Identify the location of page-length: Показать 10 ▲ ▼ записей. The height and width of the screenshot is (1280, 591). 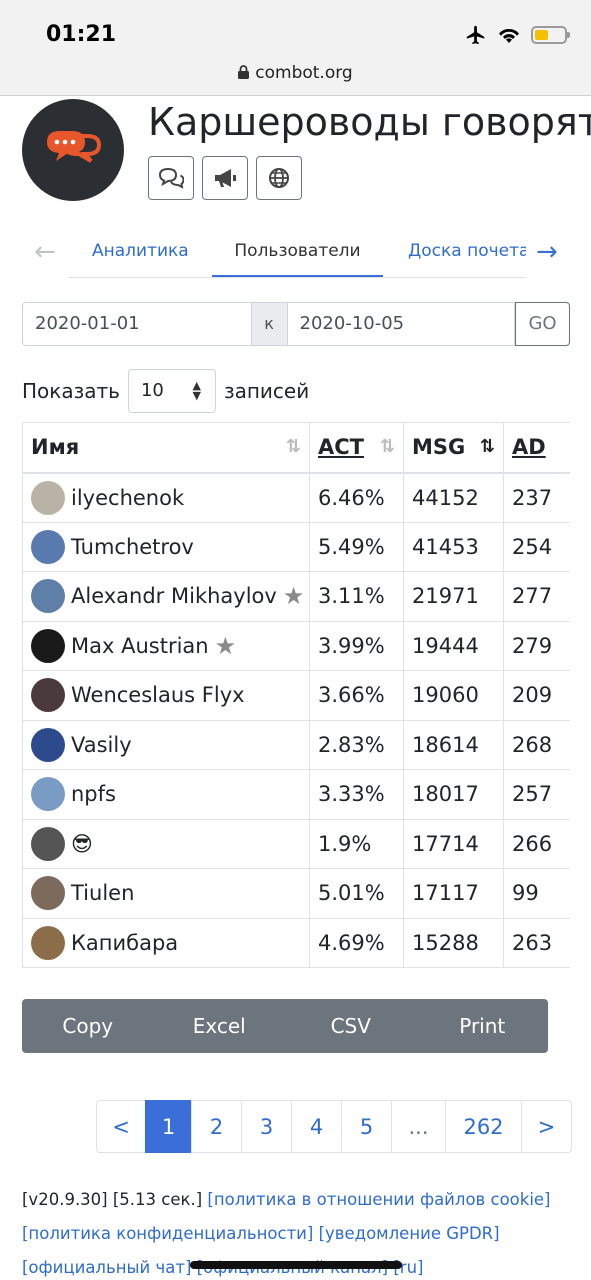
(165, 391).